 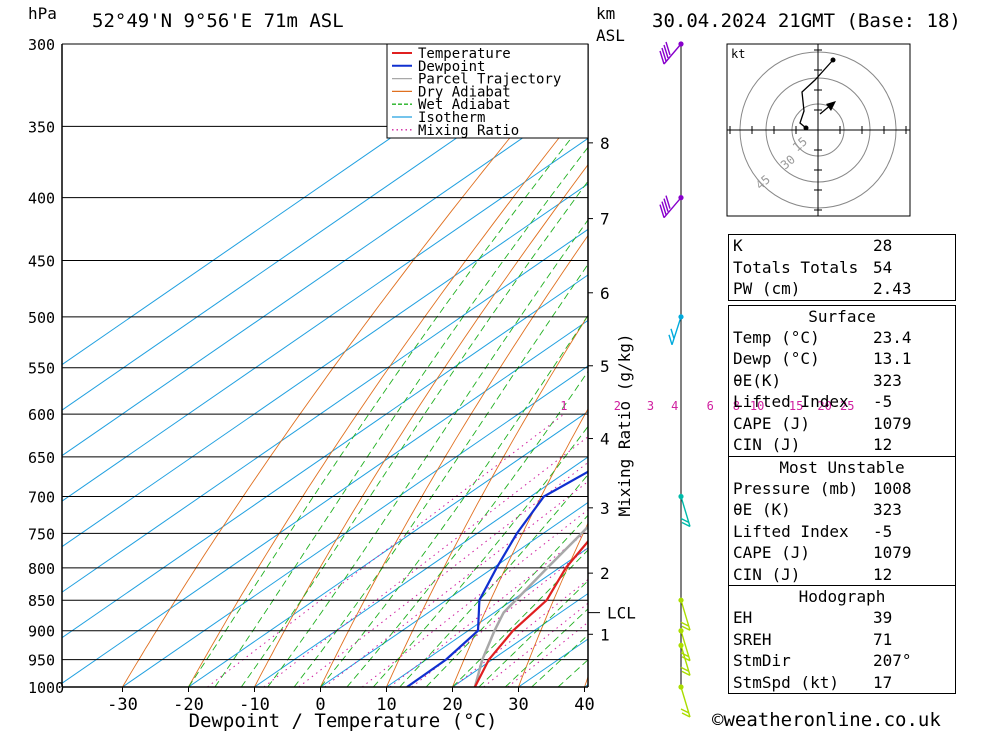 What do you see at coordinates (842, 246) in the screenshot?
I see `indices-row: K 28` at bounding box center [842, 246].